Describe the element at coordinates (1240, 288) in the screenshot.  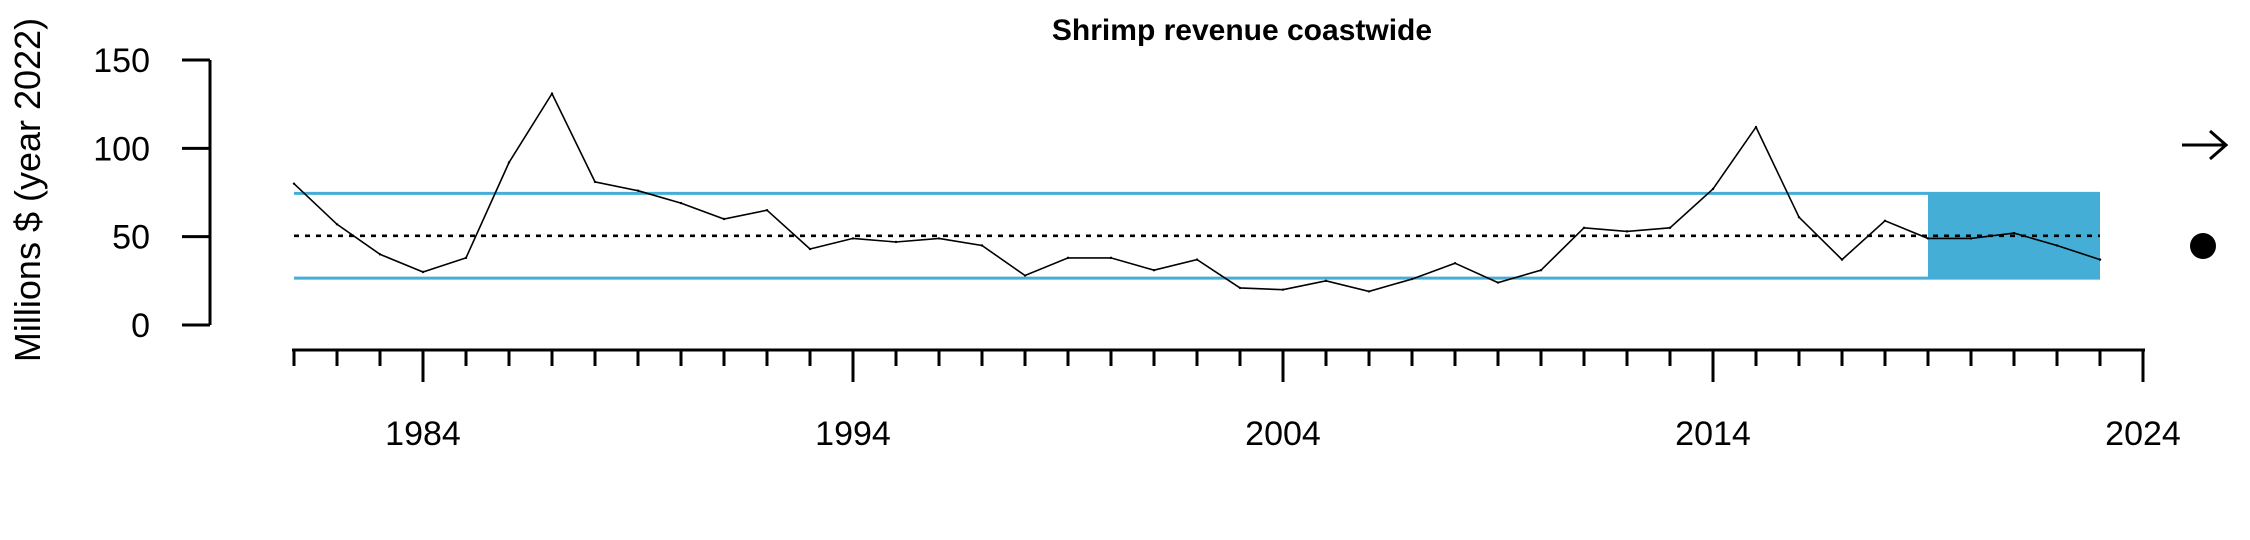
I see `data-point-2003` at that location.